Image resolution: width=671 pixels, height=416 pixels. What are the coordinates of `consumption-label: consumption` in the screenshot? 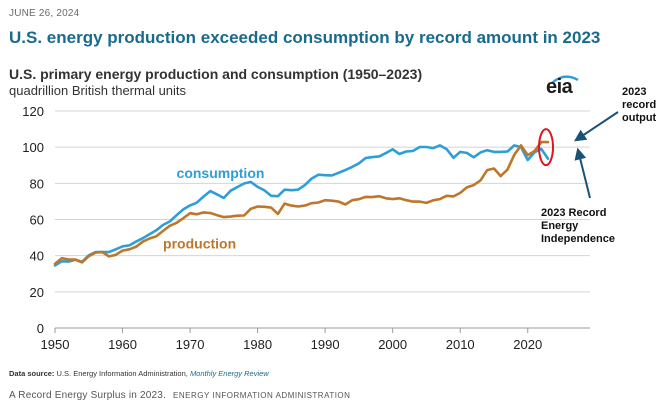 It's located at (221, 173).